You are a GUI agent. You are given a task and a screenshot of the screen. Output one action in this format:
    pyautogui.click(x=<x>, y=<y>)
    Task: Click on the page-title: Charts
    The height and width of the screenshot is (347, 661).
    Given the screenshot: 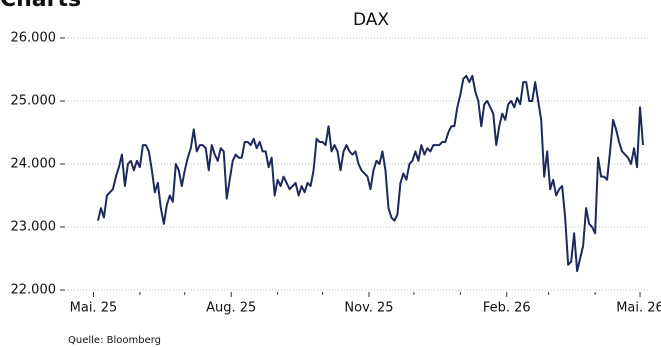 What is the action you would take?
    pyautogui.click(x=40, y=6)
    